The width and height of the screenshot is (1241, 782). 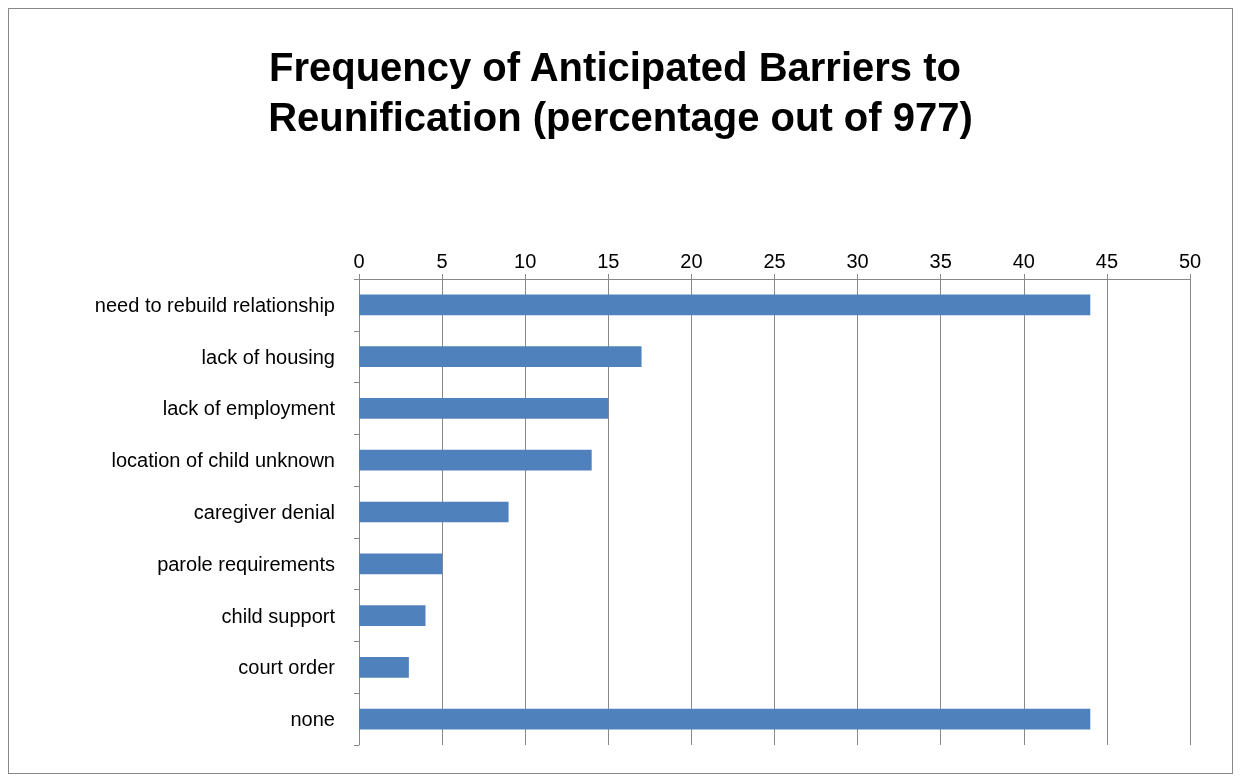 I want to click on y-tick-label: lack of employment, so click(x=249, y=408).